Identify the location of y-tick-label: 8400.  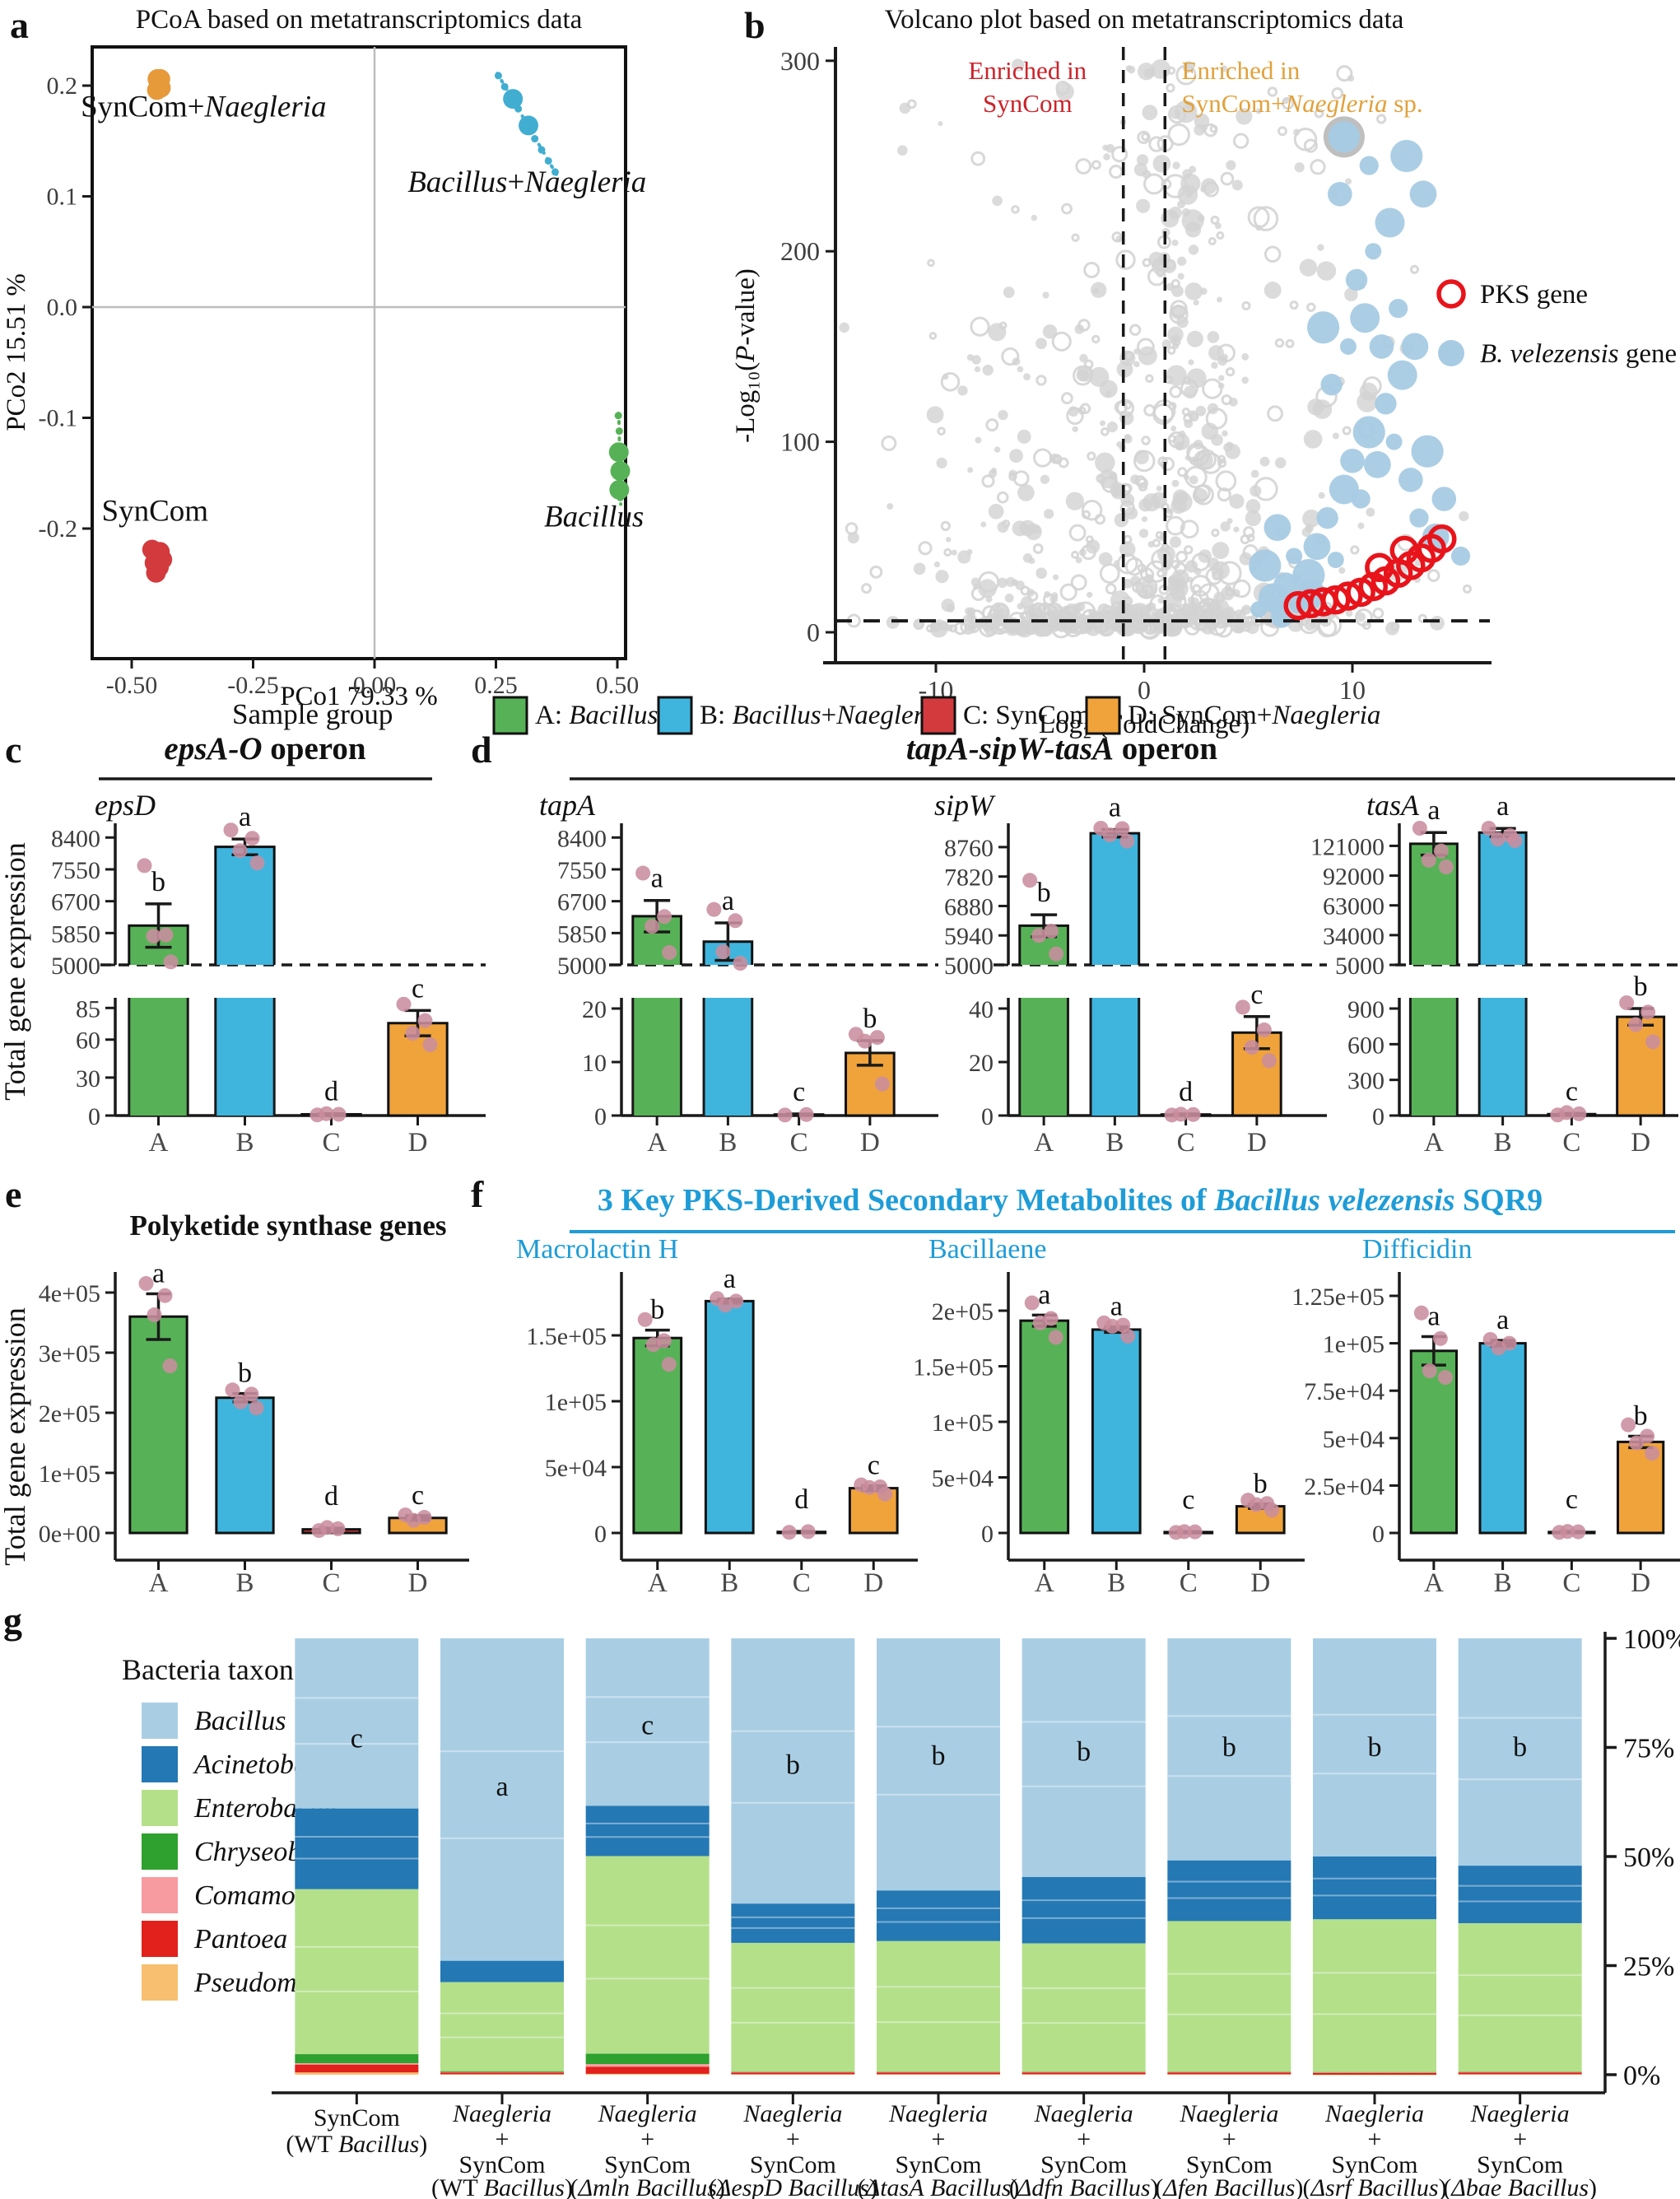
(75, 838).